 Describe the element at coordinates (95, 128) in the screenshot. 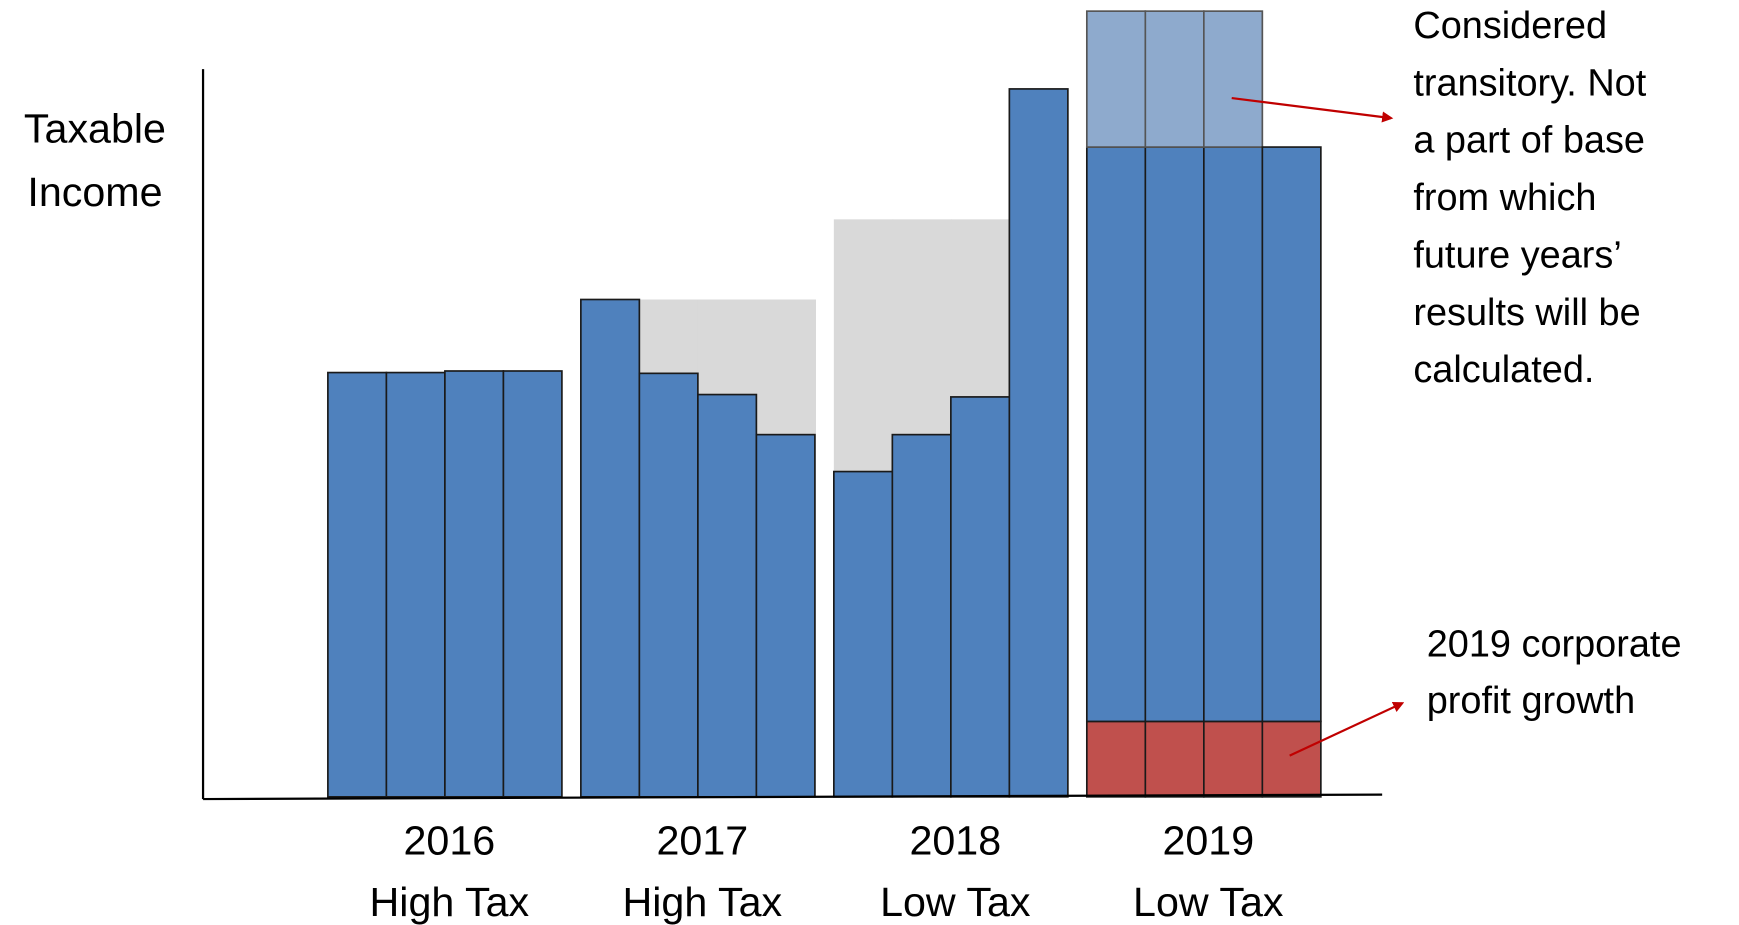

I see `y-axis-label: Taxable` at that location.